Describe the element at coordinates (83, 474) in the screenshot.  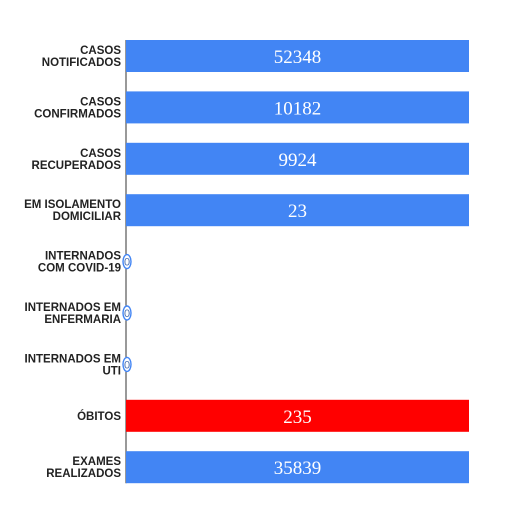
I see `category-label-line: REALIZADOS` at that location.